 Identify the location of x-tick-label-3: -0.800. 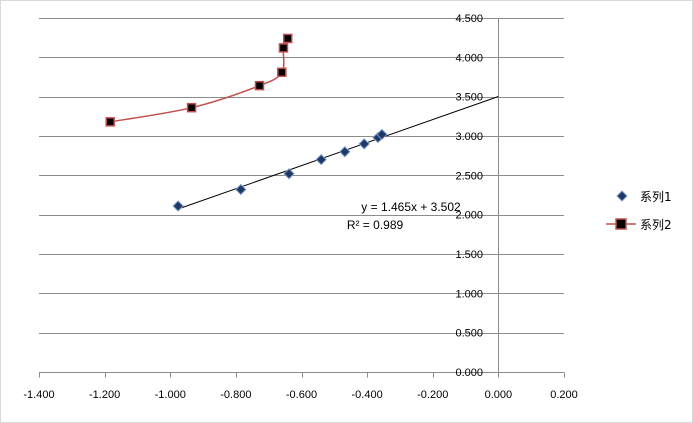
(235, 395).